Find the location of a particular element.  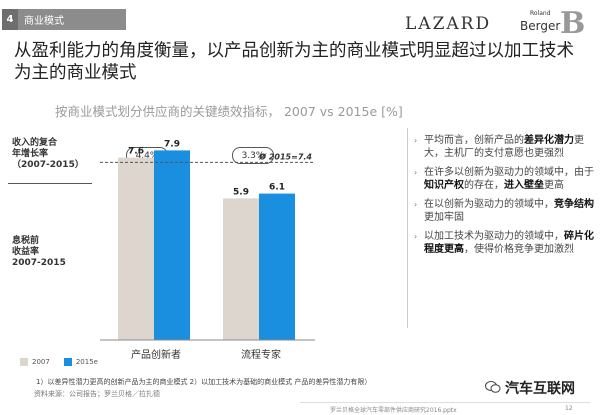

footer-rule is located at coordinates (445, 402).